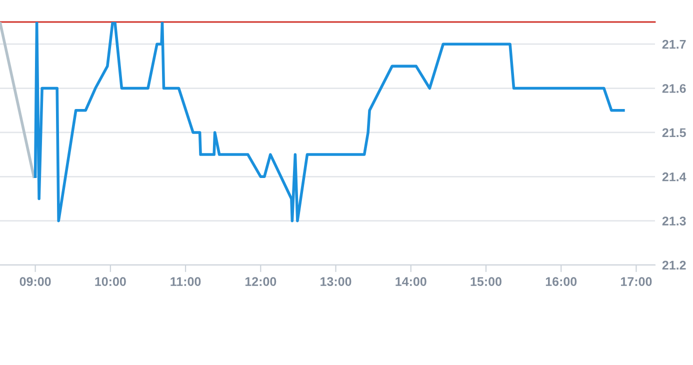  I want to click on y-tick-label: 21.6, so click(674, 88).